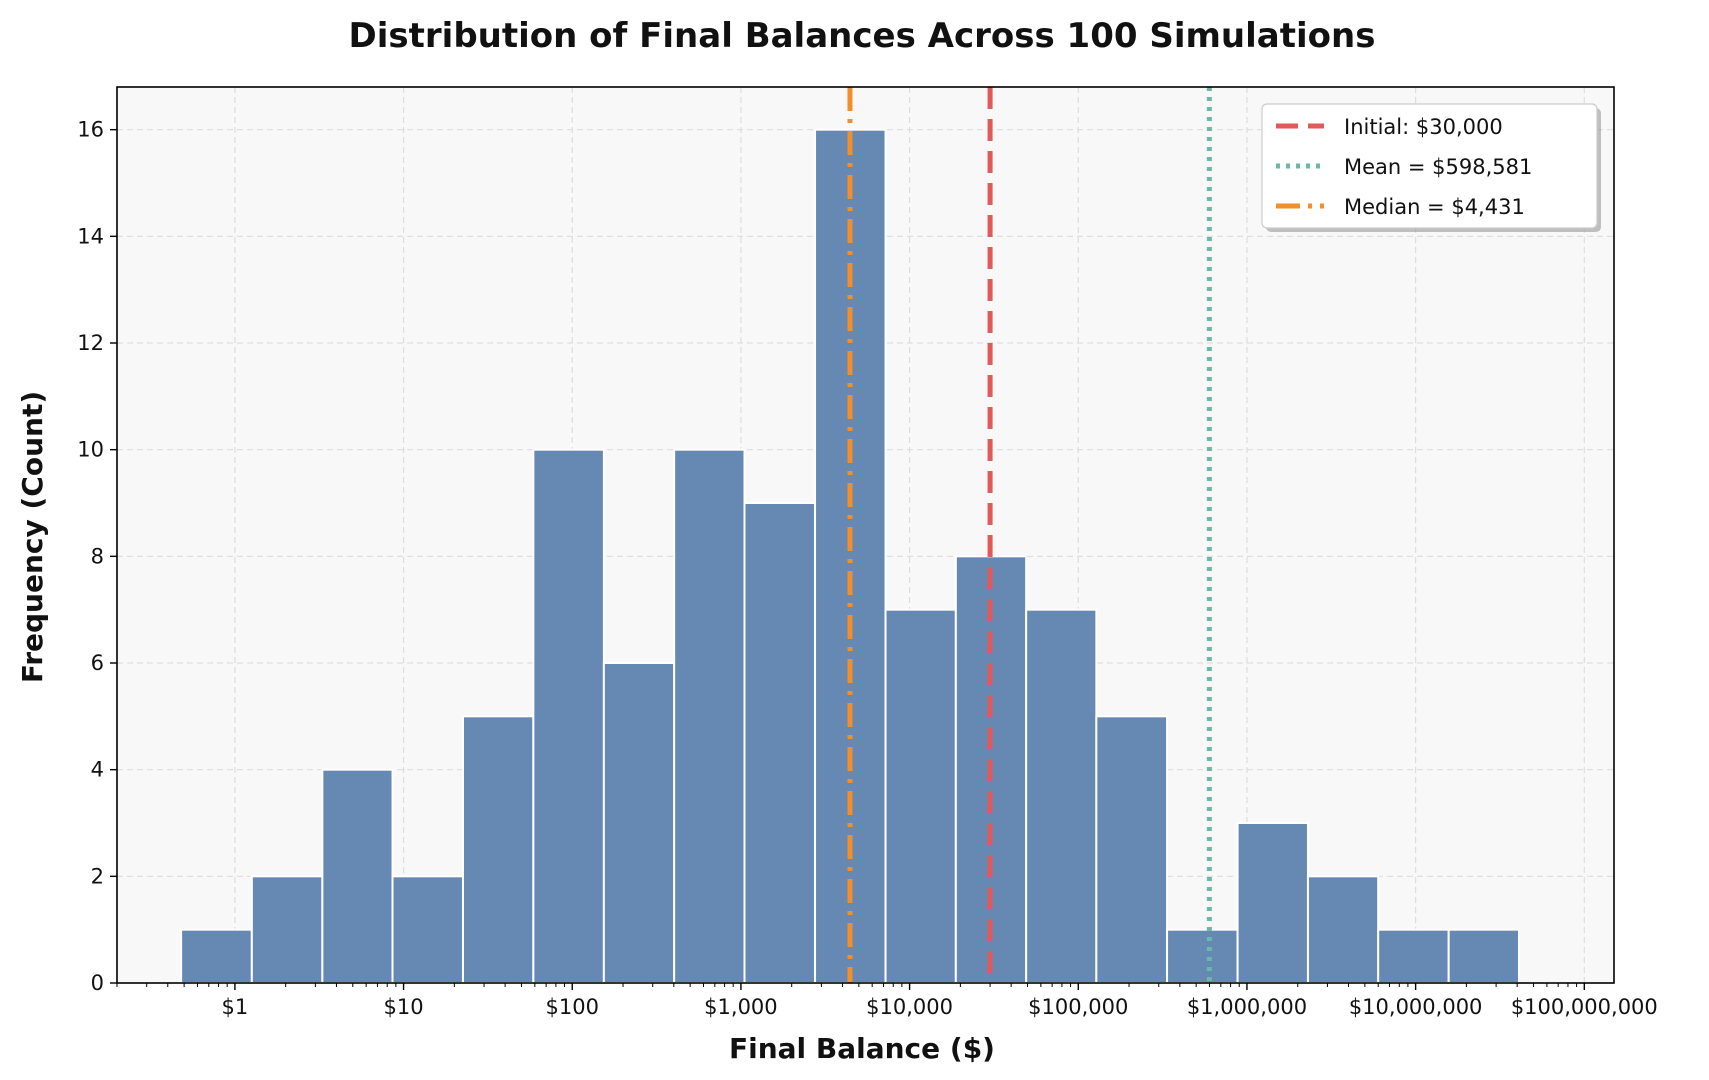 The height and width of the screenshot is (1080, 1709). I want to click on x-tick-label: $100, so click(572, 1007).